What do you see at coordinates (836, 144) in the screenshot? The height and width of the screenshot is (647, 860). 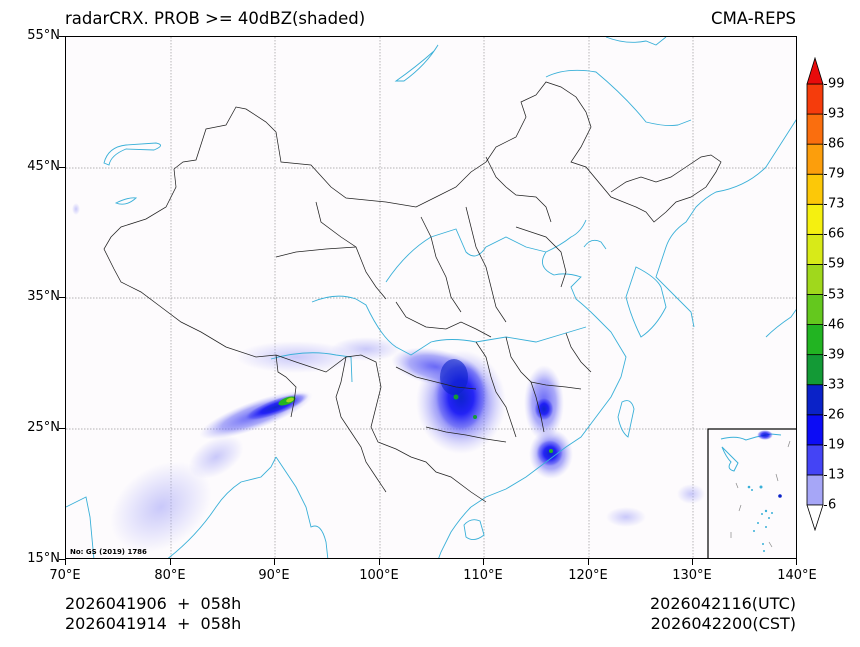 I see `colorbar-level-label: 86` at bounding box center [836, 144].